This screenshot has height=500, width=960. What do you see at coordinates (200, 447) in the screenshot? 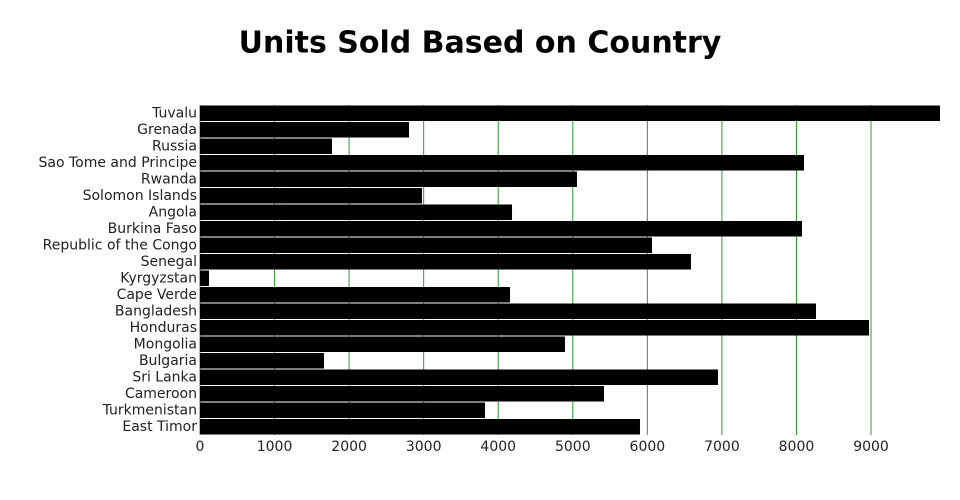
I see `x-tick-label: 0` at bounding box center [200, 447].